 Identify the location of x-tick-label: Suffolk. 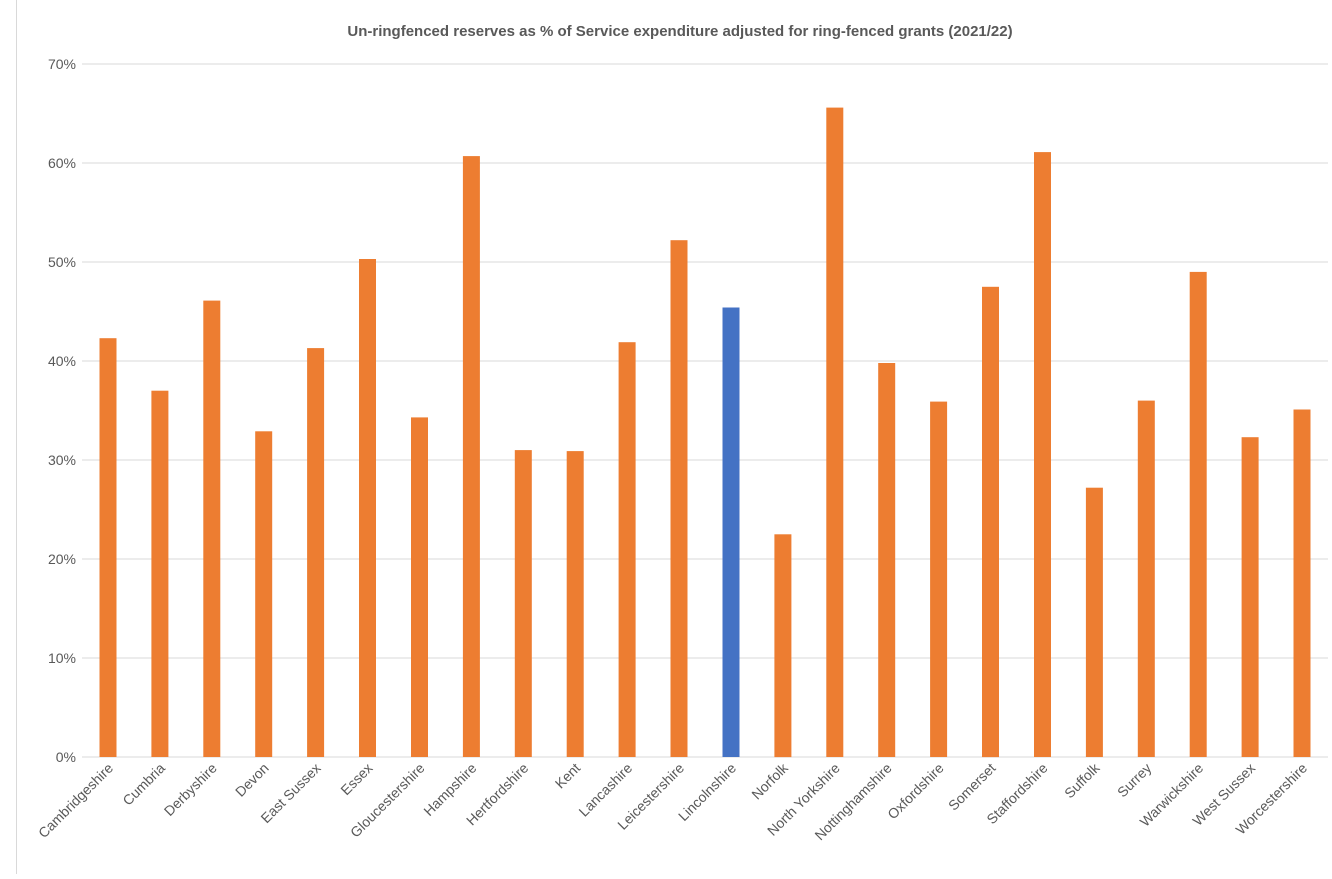
(1082, 780).